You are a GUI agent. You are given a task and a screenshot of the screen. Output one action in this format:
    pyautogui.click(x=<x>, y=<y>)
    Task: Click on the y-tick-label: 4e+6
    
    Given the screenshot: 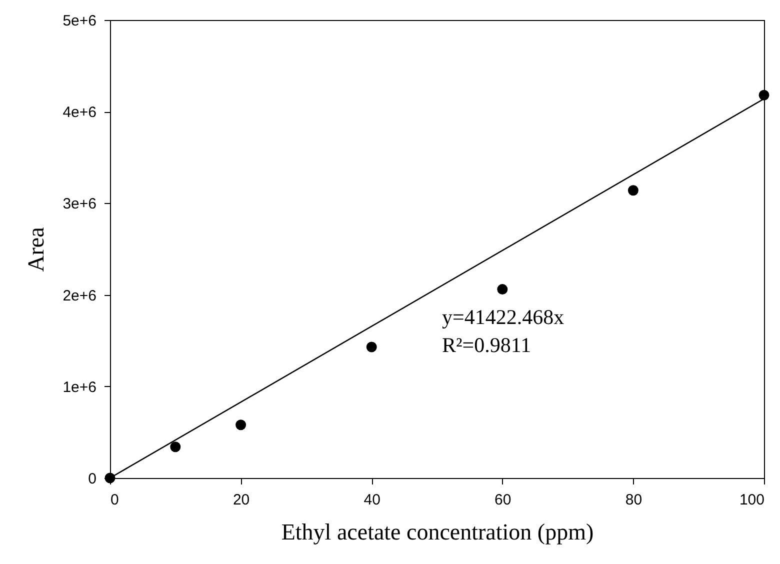 What is the action you would take?
    pyautogui.click(x=79, y=113)
    